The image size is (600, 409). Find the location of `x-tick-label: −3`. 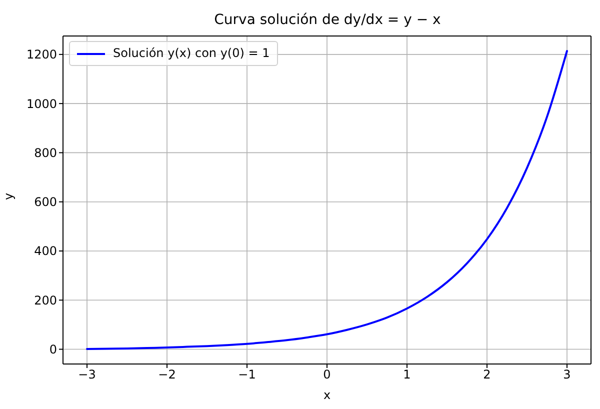

x-tick-label: −3 is located at coordinates (87, 375).